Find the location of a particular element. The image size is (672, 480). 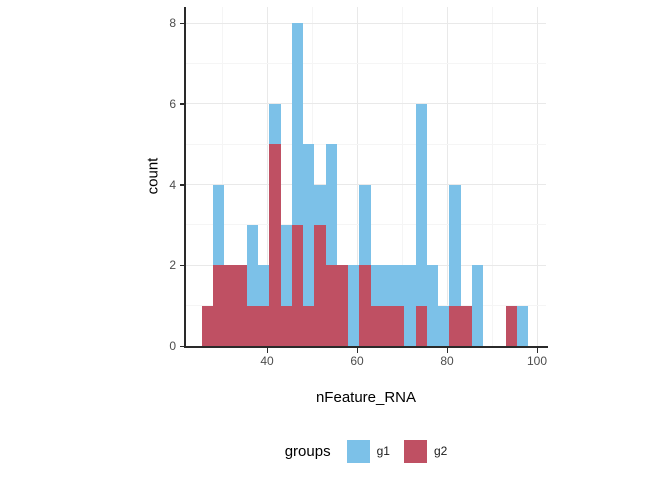

g1-color-swatch is located at coordinates (358, 451).